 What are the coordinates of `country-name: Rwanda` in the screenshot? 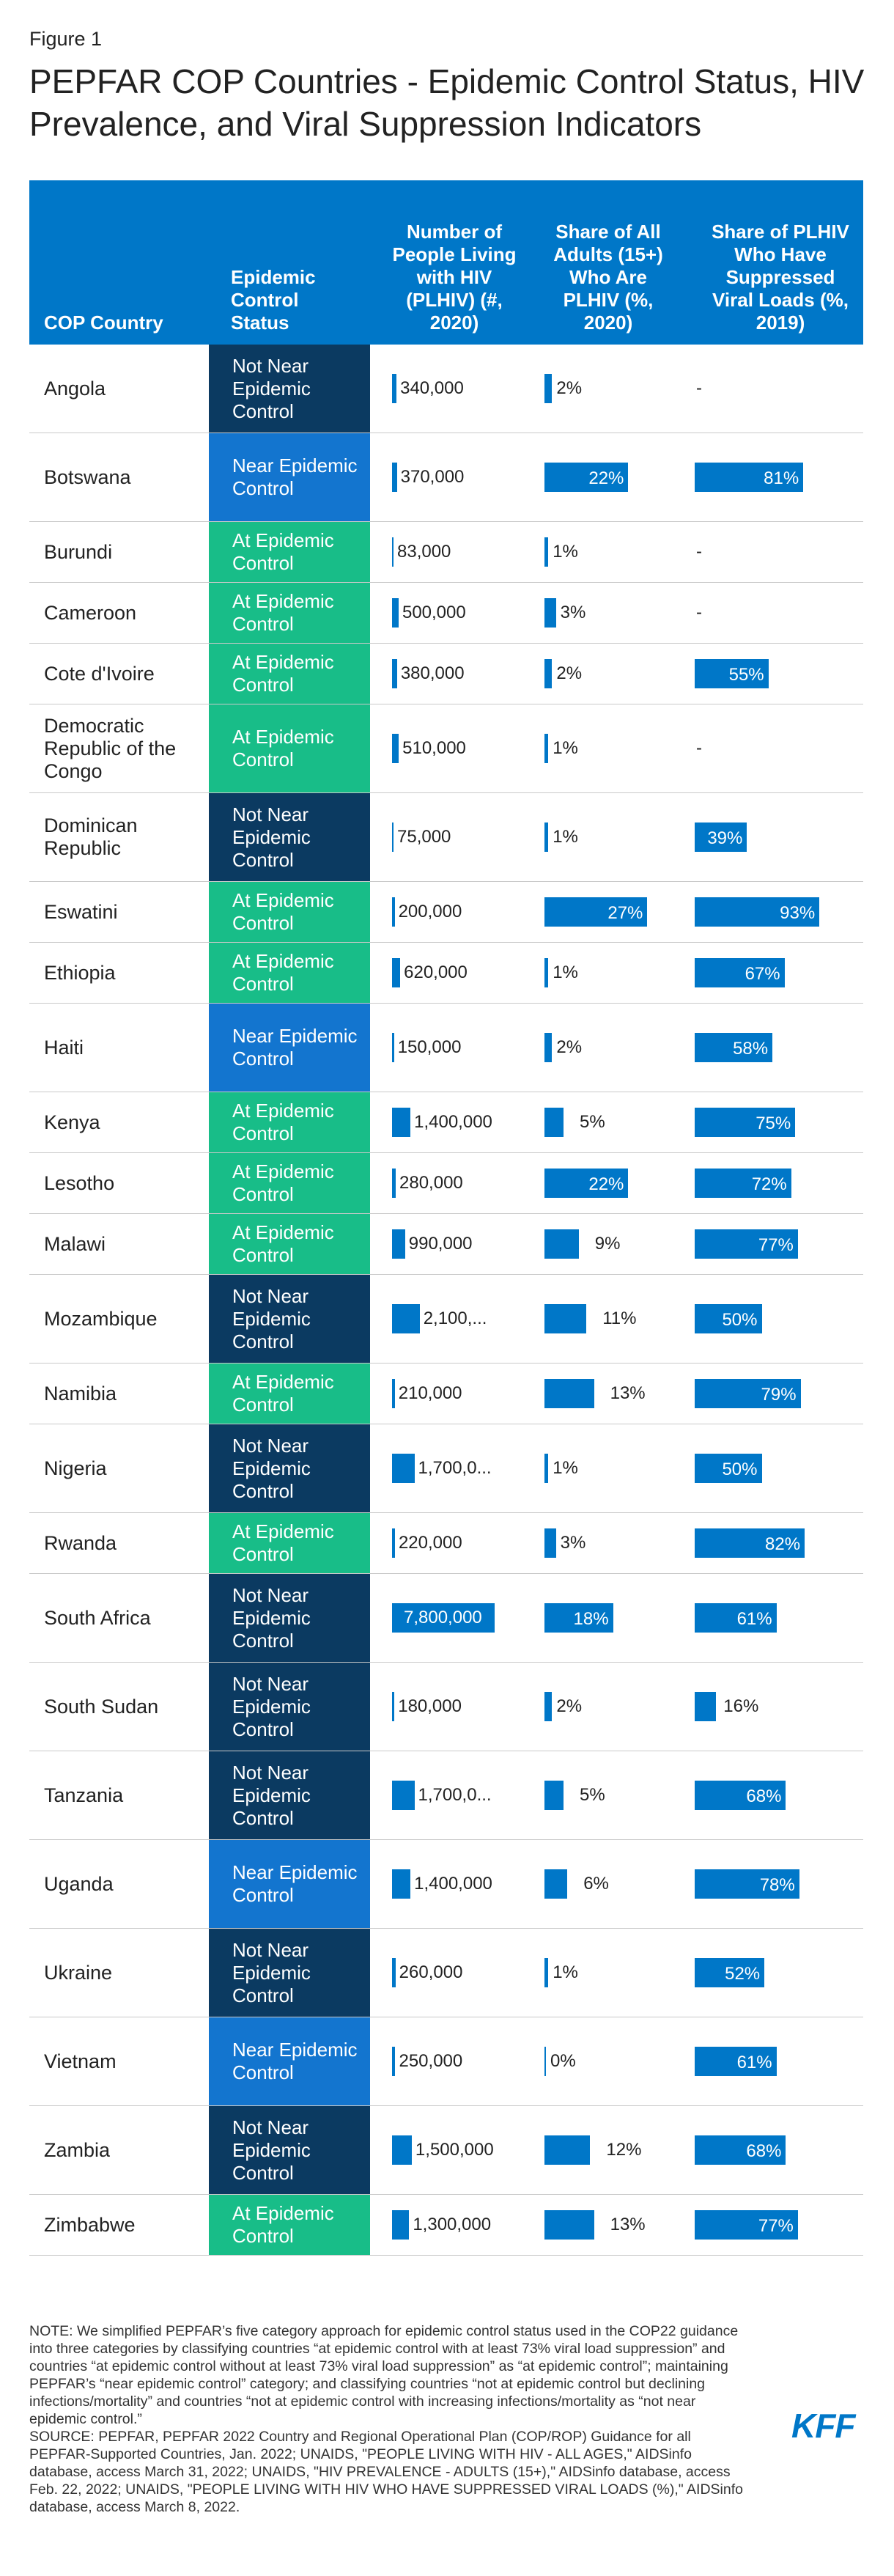 It's located at (80, 1542).